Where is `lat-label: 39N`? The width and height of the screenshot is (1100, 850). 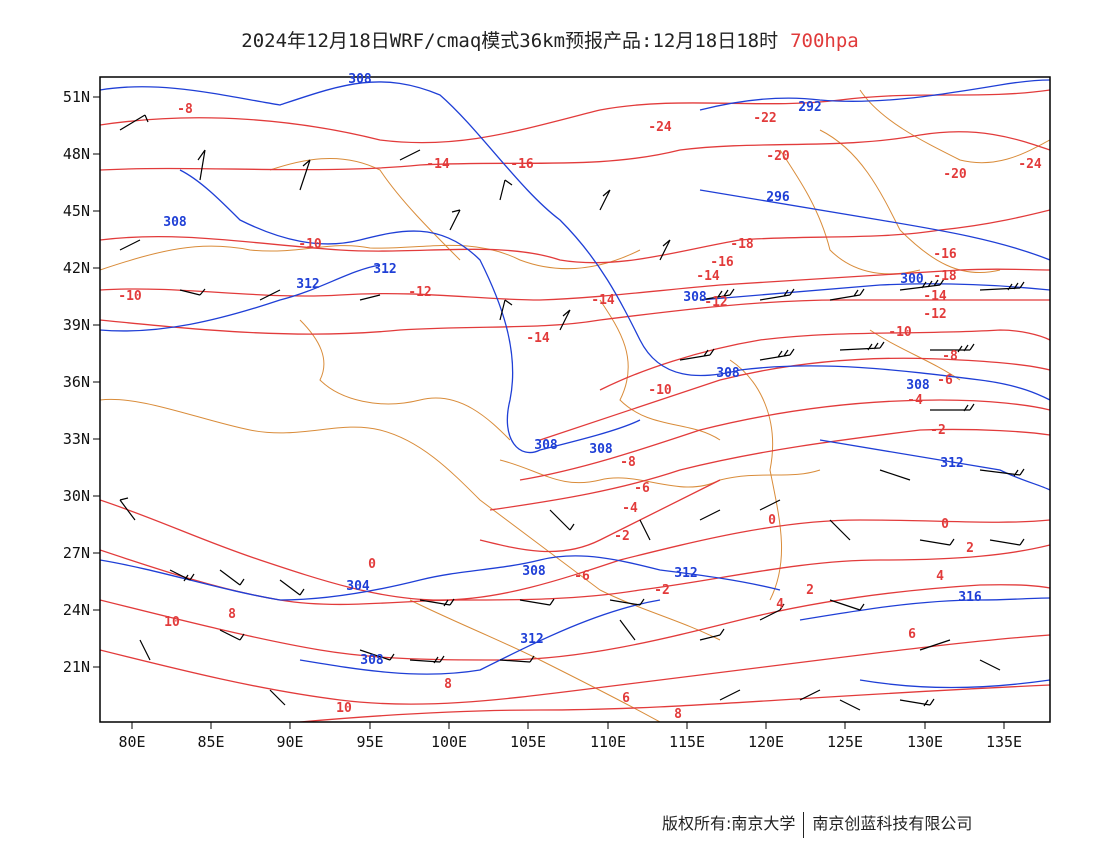 lat-label: 39N is located at coordinates (76, 325).